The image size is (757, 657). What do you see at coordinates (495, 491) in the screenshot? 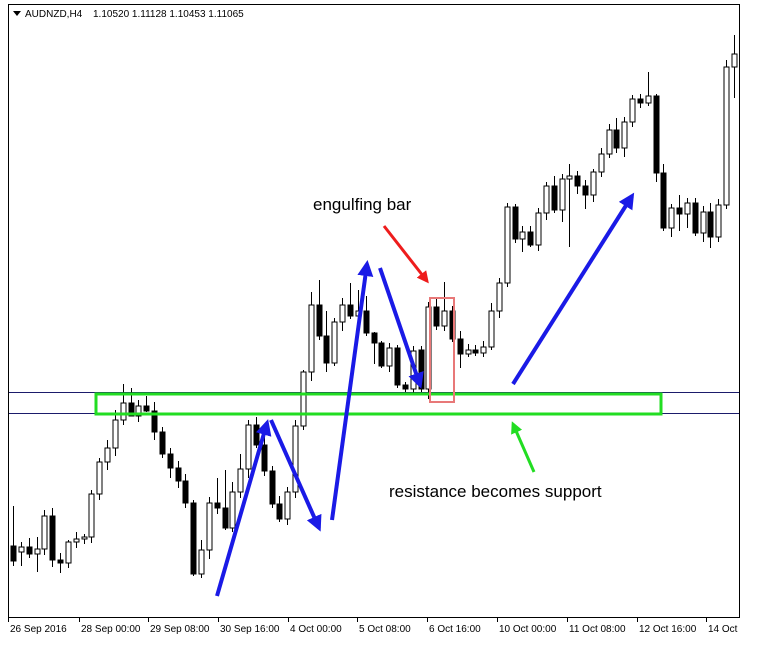
I see `support-label: resistance becomes support` at bounding box center [495, 491].